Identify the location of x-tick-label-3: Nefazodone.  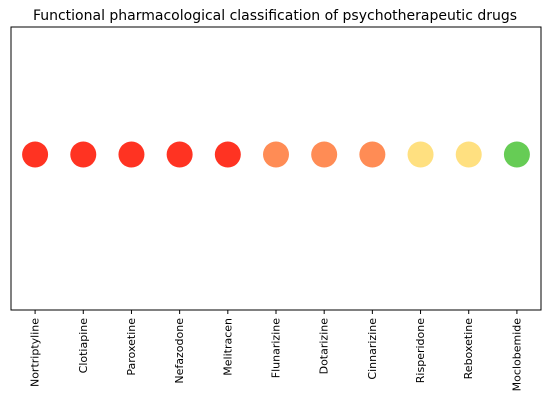
(179, 351).